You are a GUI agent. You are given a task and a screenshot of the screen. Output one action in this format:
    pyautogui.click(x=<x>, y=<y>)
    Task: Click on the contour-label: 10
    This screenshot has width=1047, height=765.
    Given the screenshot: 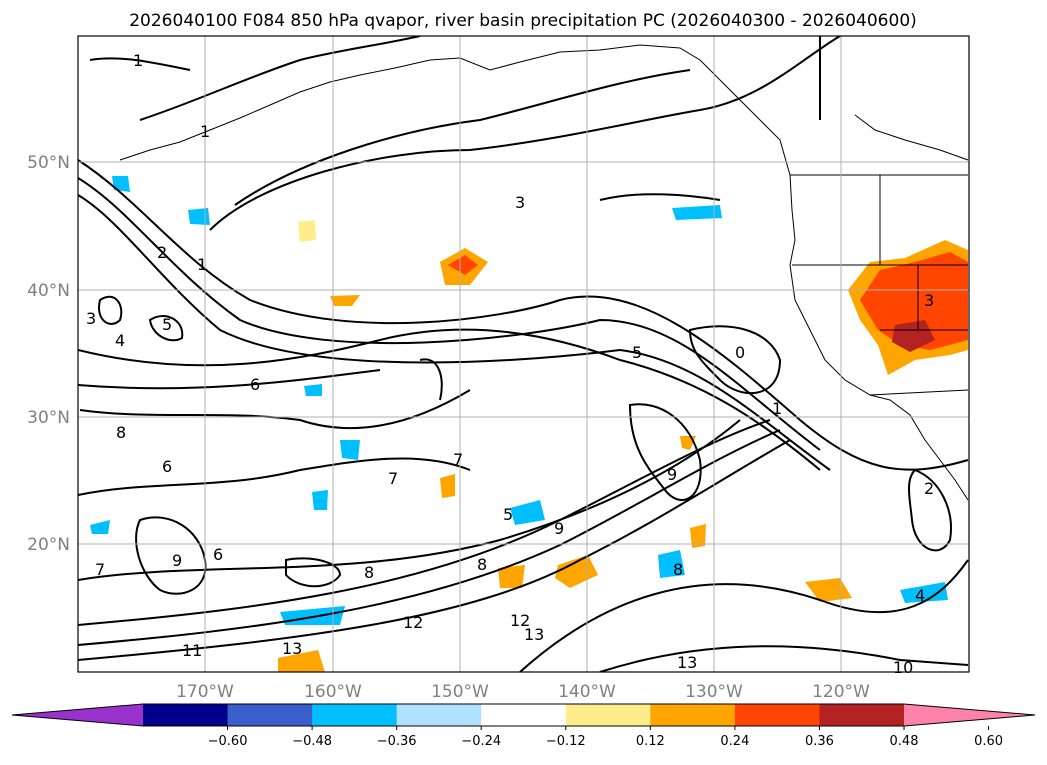 What is the action you would take?
    pyautogui.click(x=903, y=667)
    